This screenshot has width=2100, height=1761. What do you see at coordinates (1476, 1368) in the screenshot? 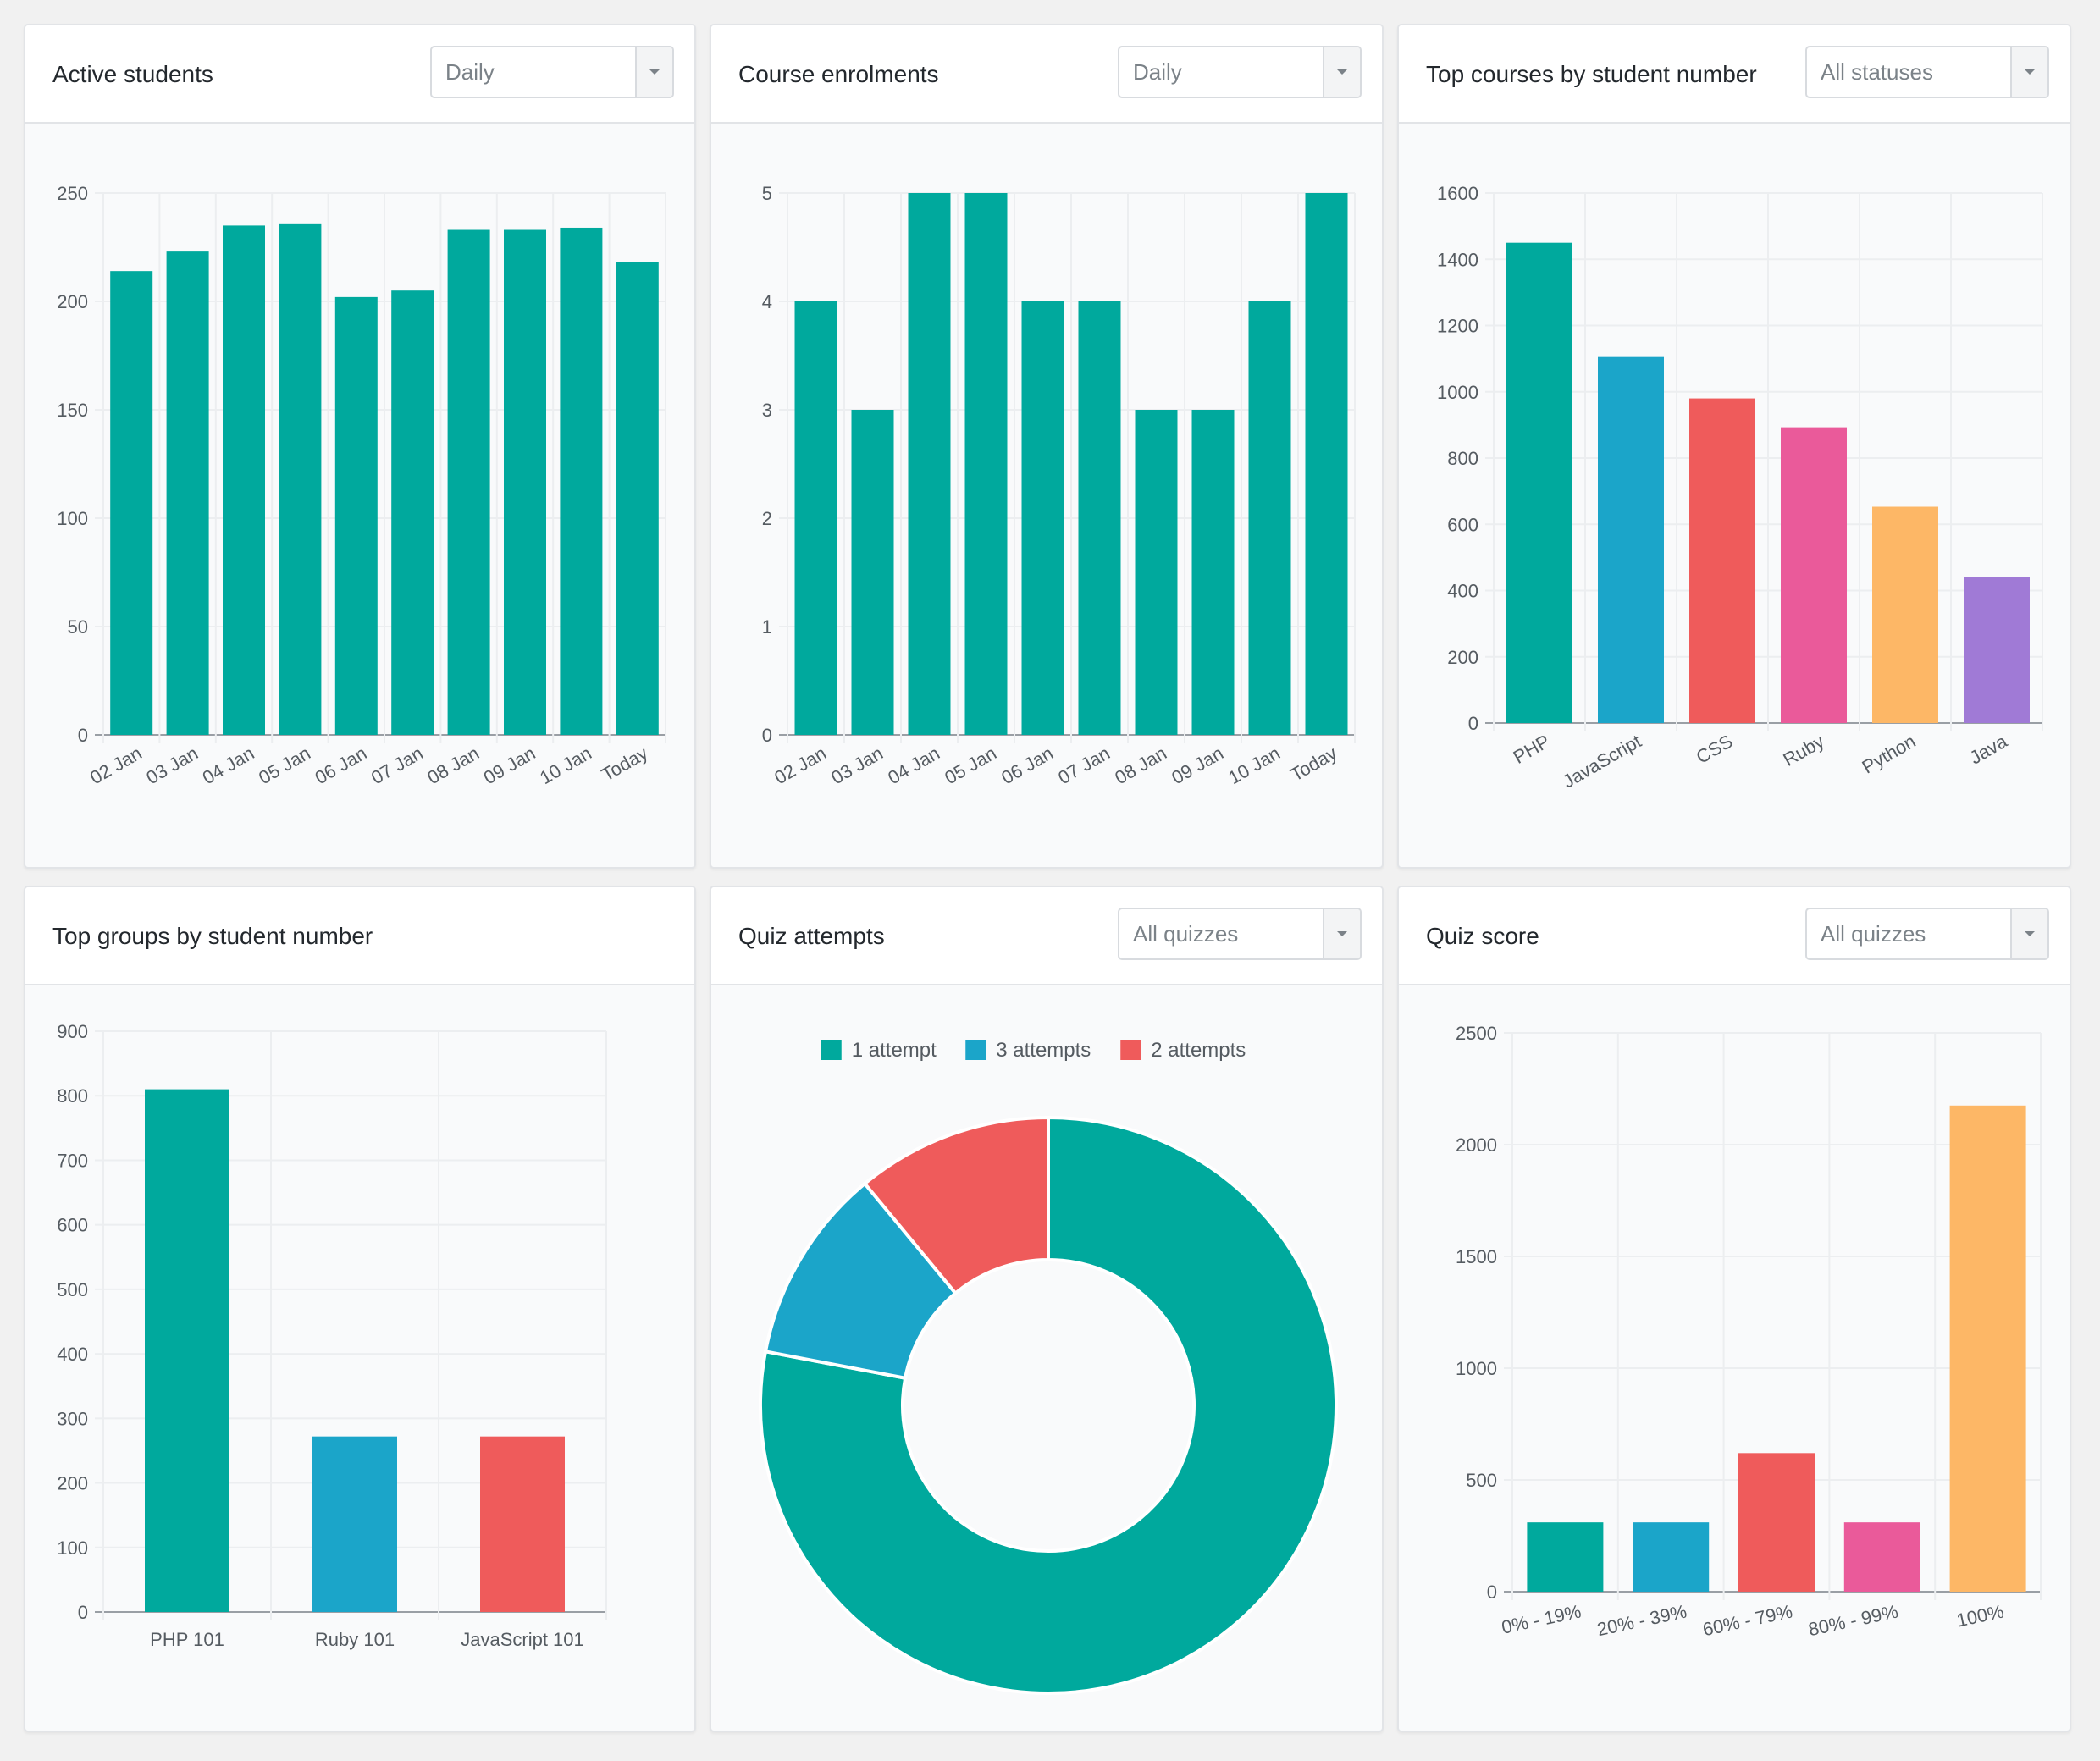
I see `y-tick-label: 1000` at bounding box center [1476, 1368].